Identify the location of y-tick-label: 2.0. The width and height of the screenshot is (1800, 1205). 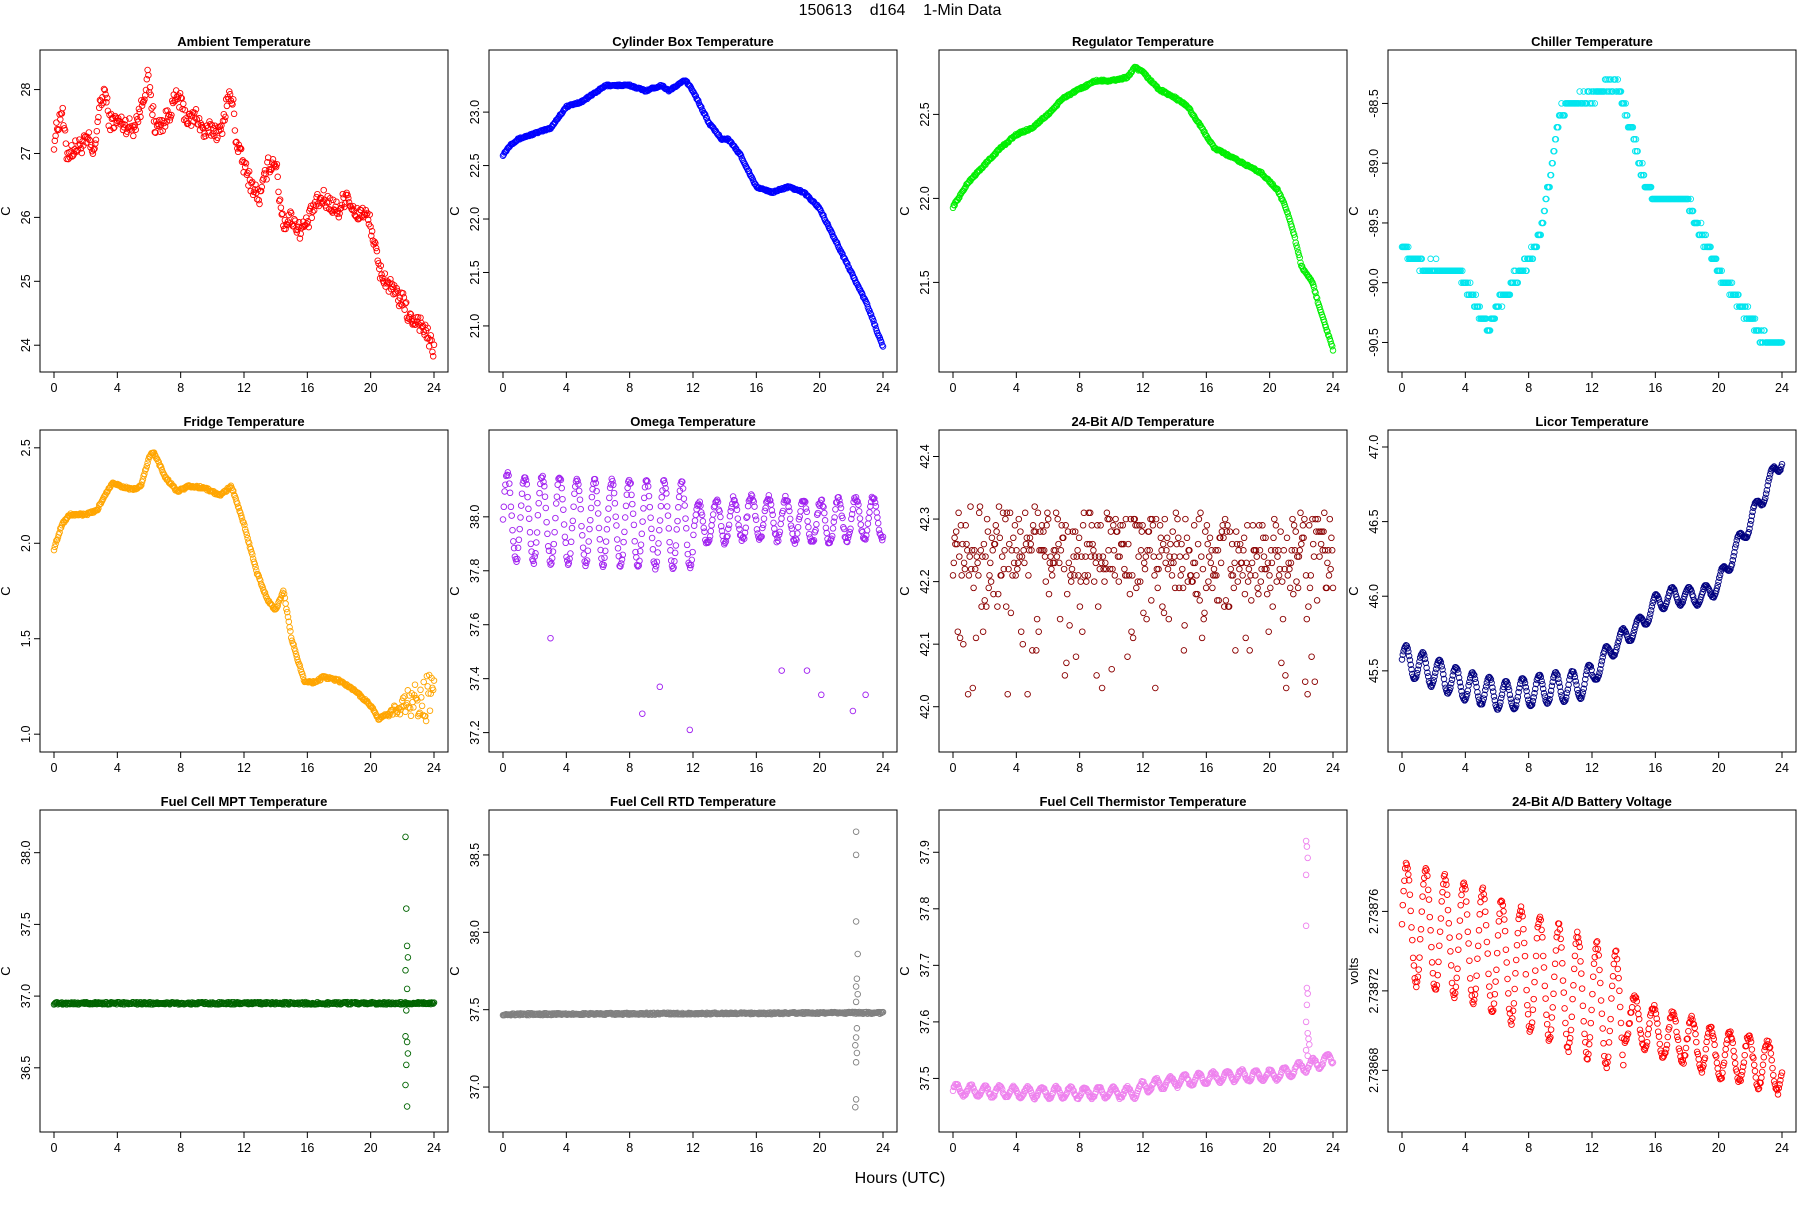
(26, 543).